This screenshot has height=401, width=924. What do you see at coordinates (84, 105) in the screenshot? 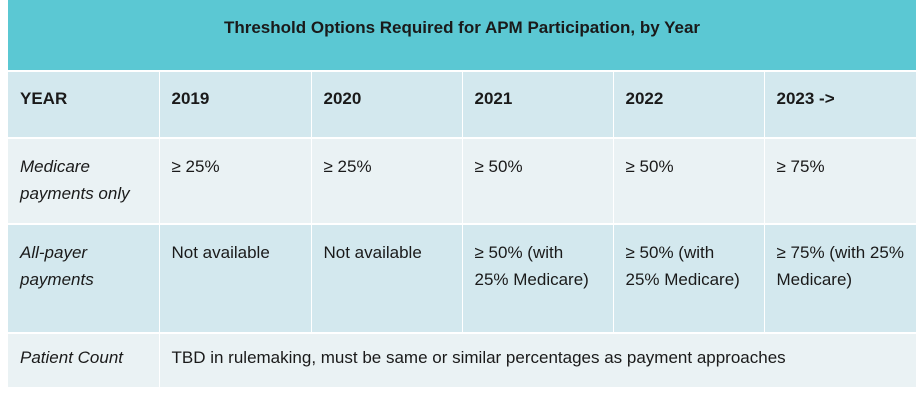
I see `header-cell-year: YEAR` at bounding box center [84, 105].